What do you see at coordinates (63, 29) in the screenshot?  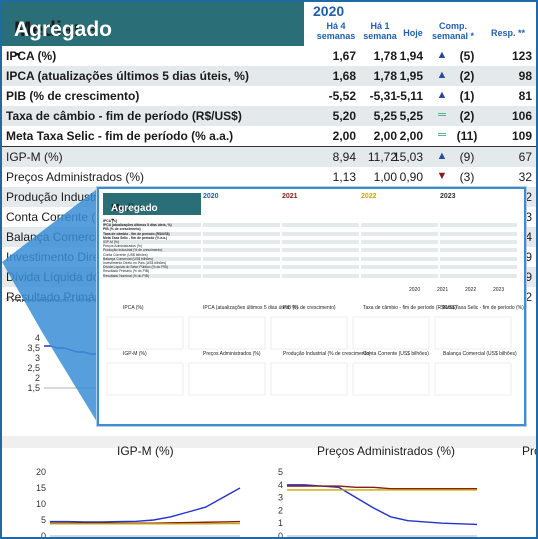 I see `title-part2: Agregado` at bounding box center [63, 29].